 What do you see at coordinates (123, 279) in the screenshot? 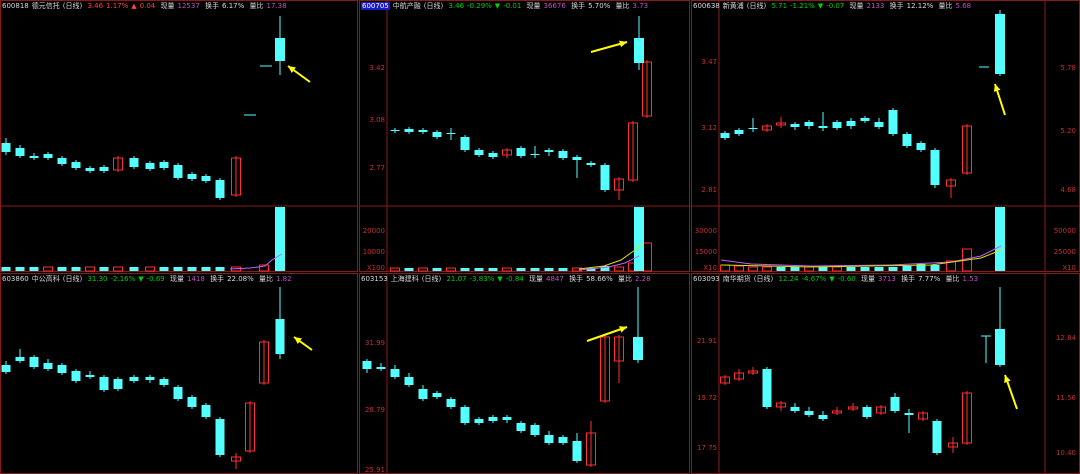
I see `pct-change: -2.16%` at bounding box center [123, 279].